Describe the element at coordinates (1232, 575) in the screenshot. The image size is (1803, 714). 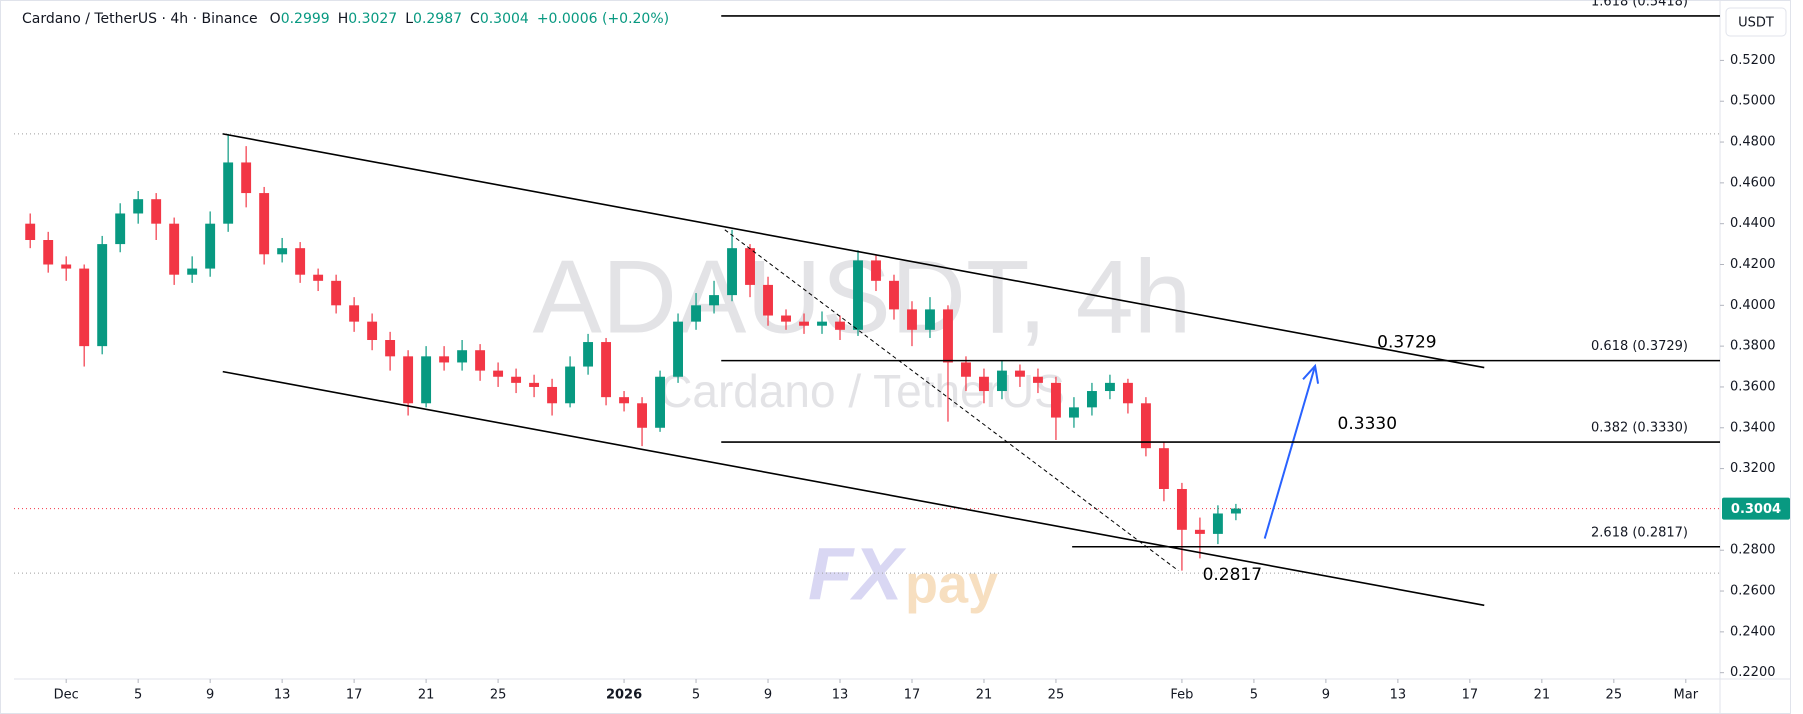
I see `level-price-label: 0.2817` at that location.